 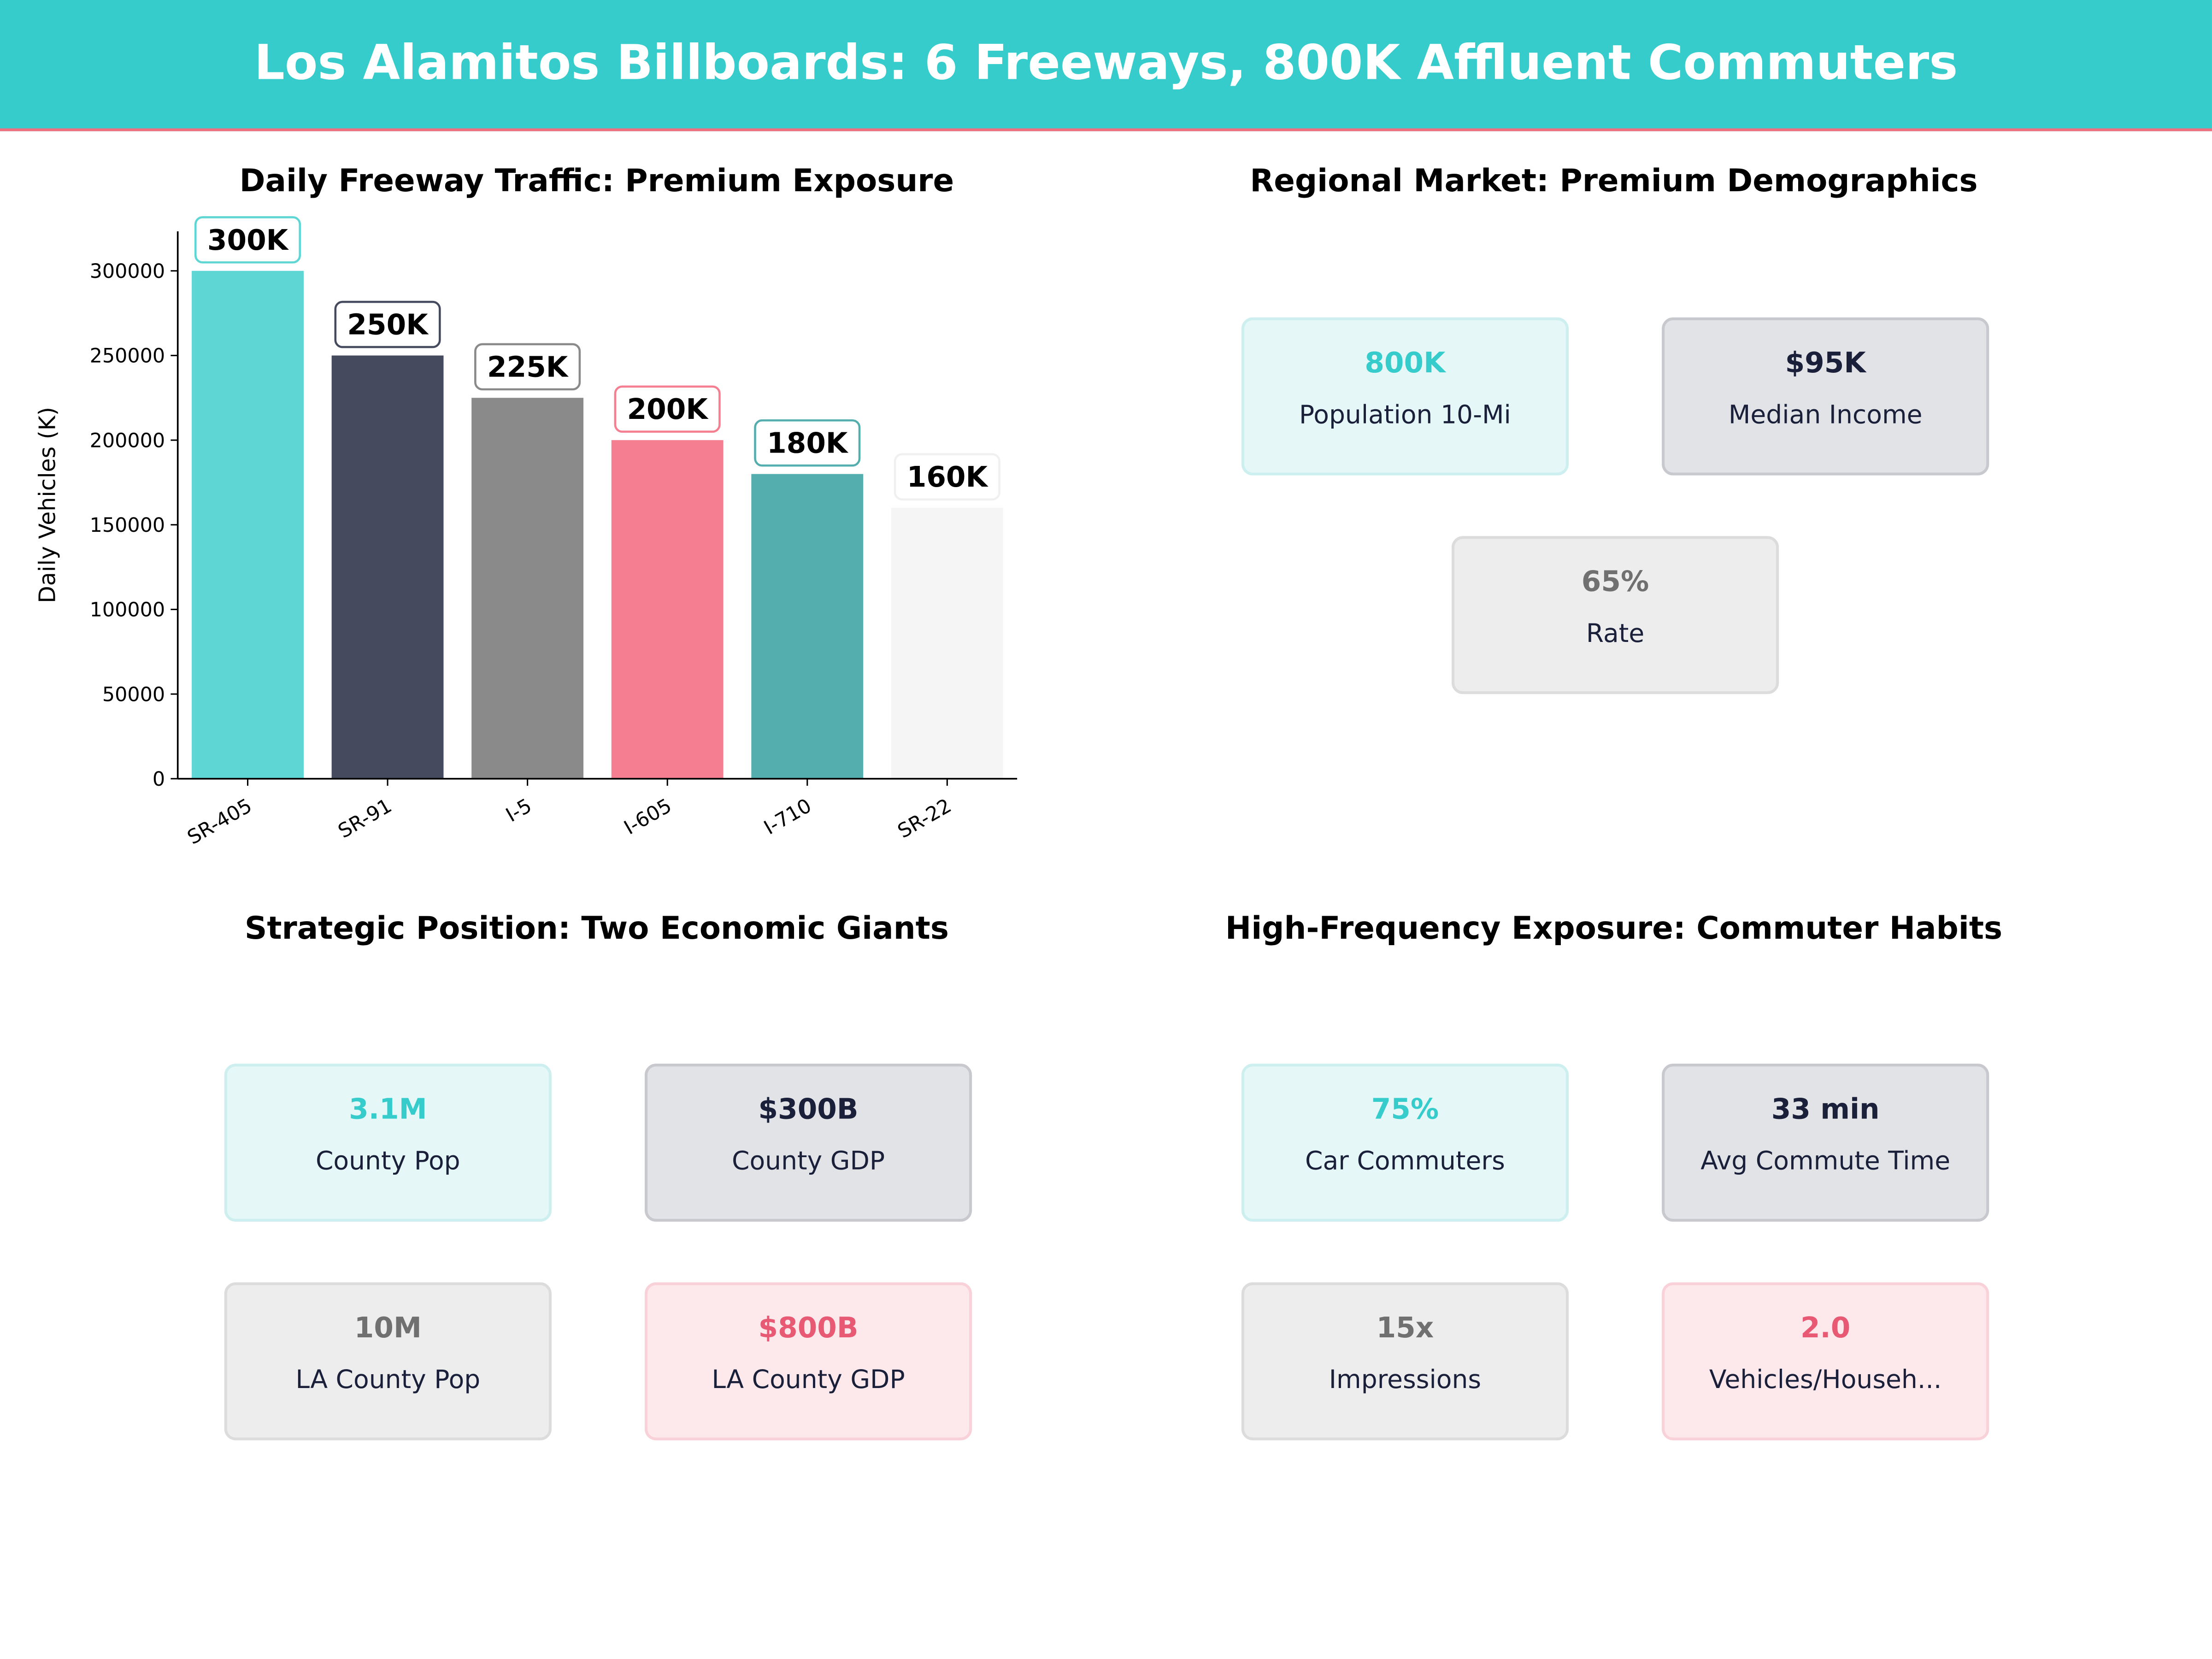 I want to click on card-value: $95K, so click(x=1825, y=362).